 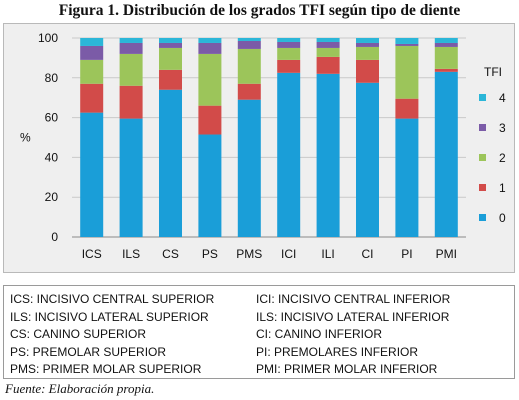 I want to click on x-tick-label-ICI: ICI, so click(x=288, y=254).